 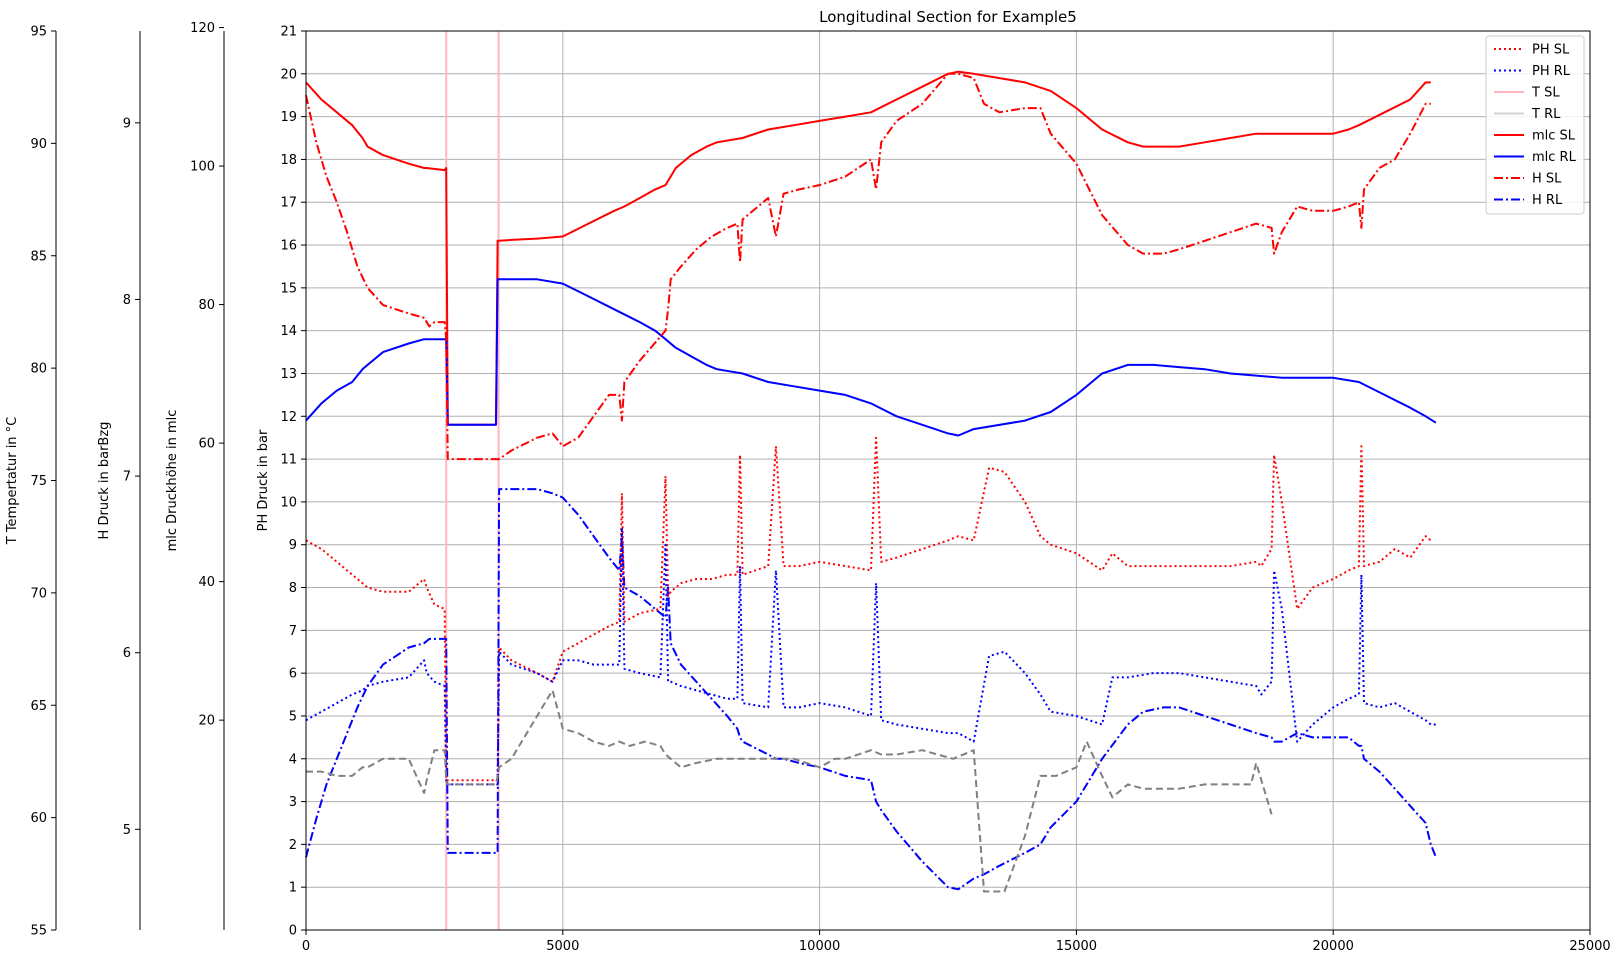 What do you see at coordinates (288, 74) in the screenshot?
I see `ph-tick-label: 20` at bounding box center [288, 74].